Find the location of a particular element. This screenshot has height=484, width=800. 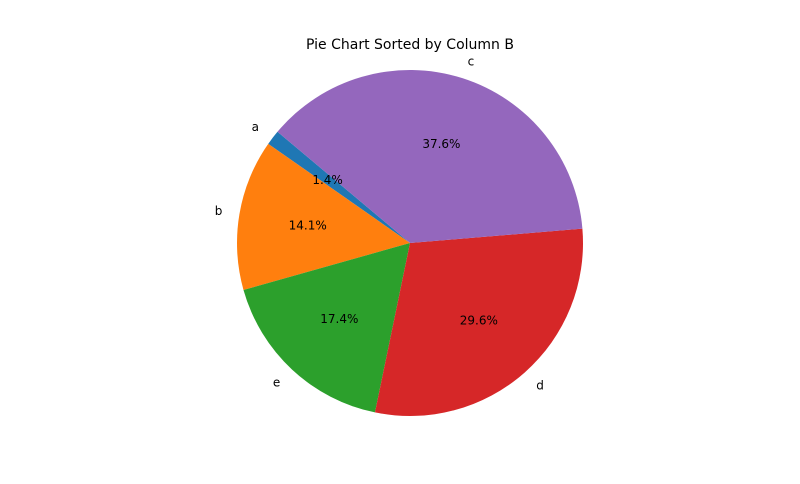

category-label-c: c is located at coordinates (471, 62).